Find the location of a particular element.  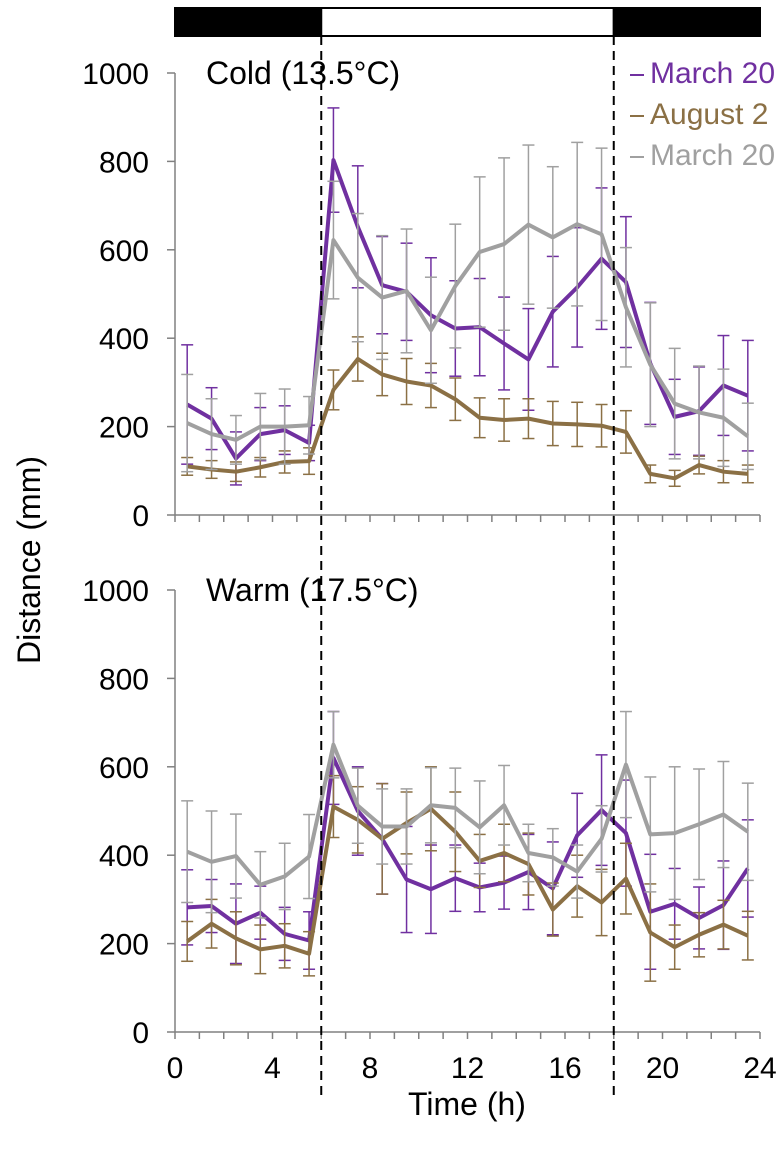

x-tick-label: 20 is located at coordinates (662, 1068).